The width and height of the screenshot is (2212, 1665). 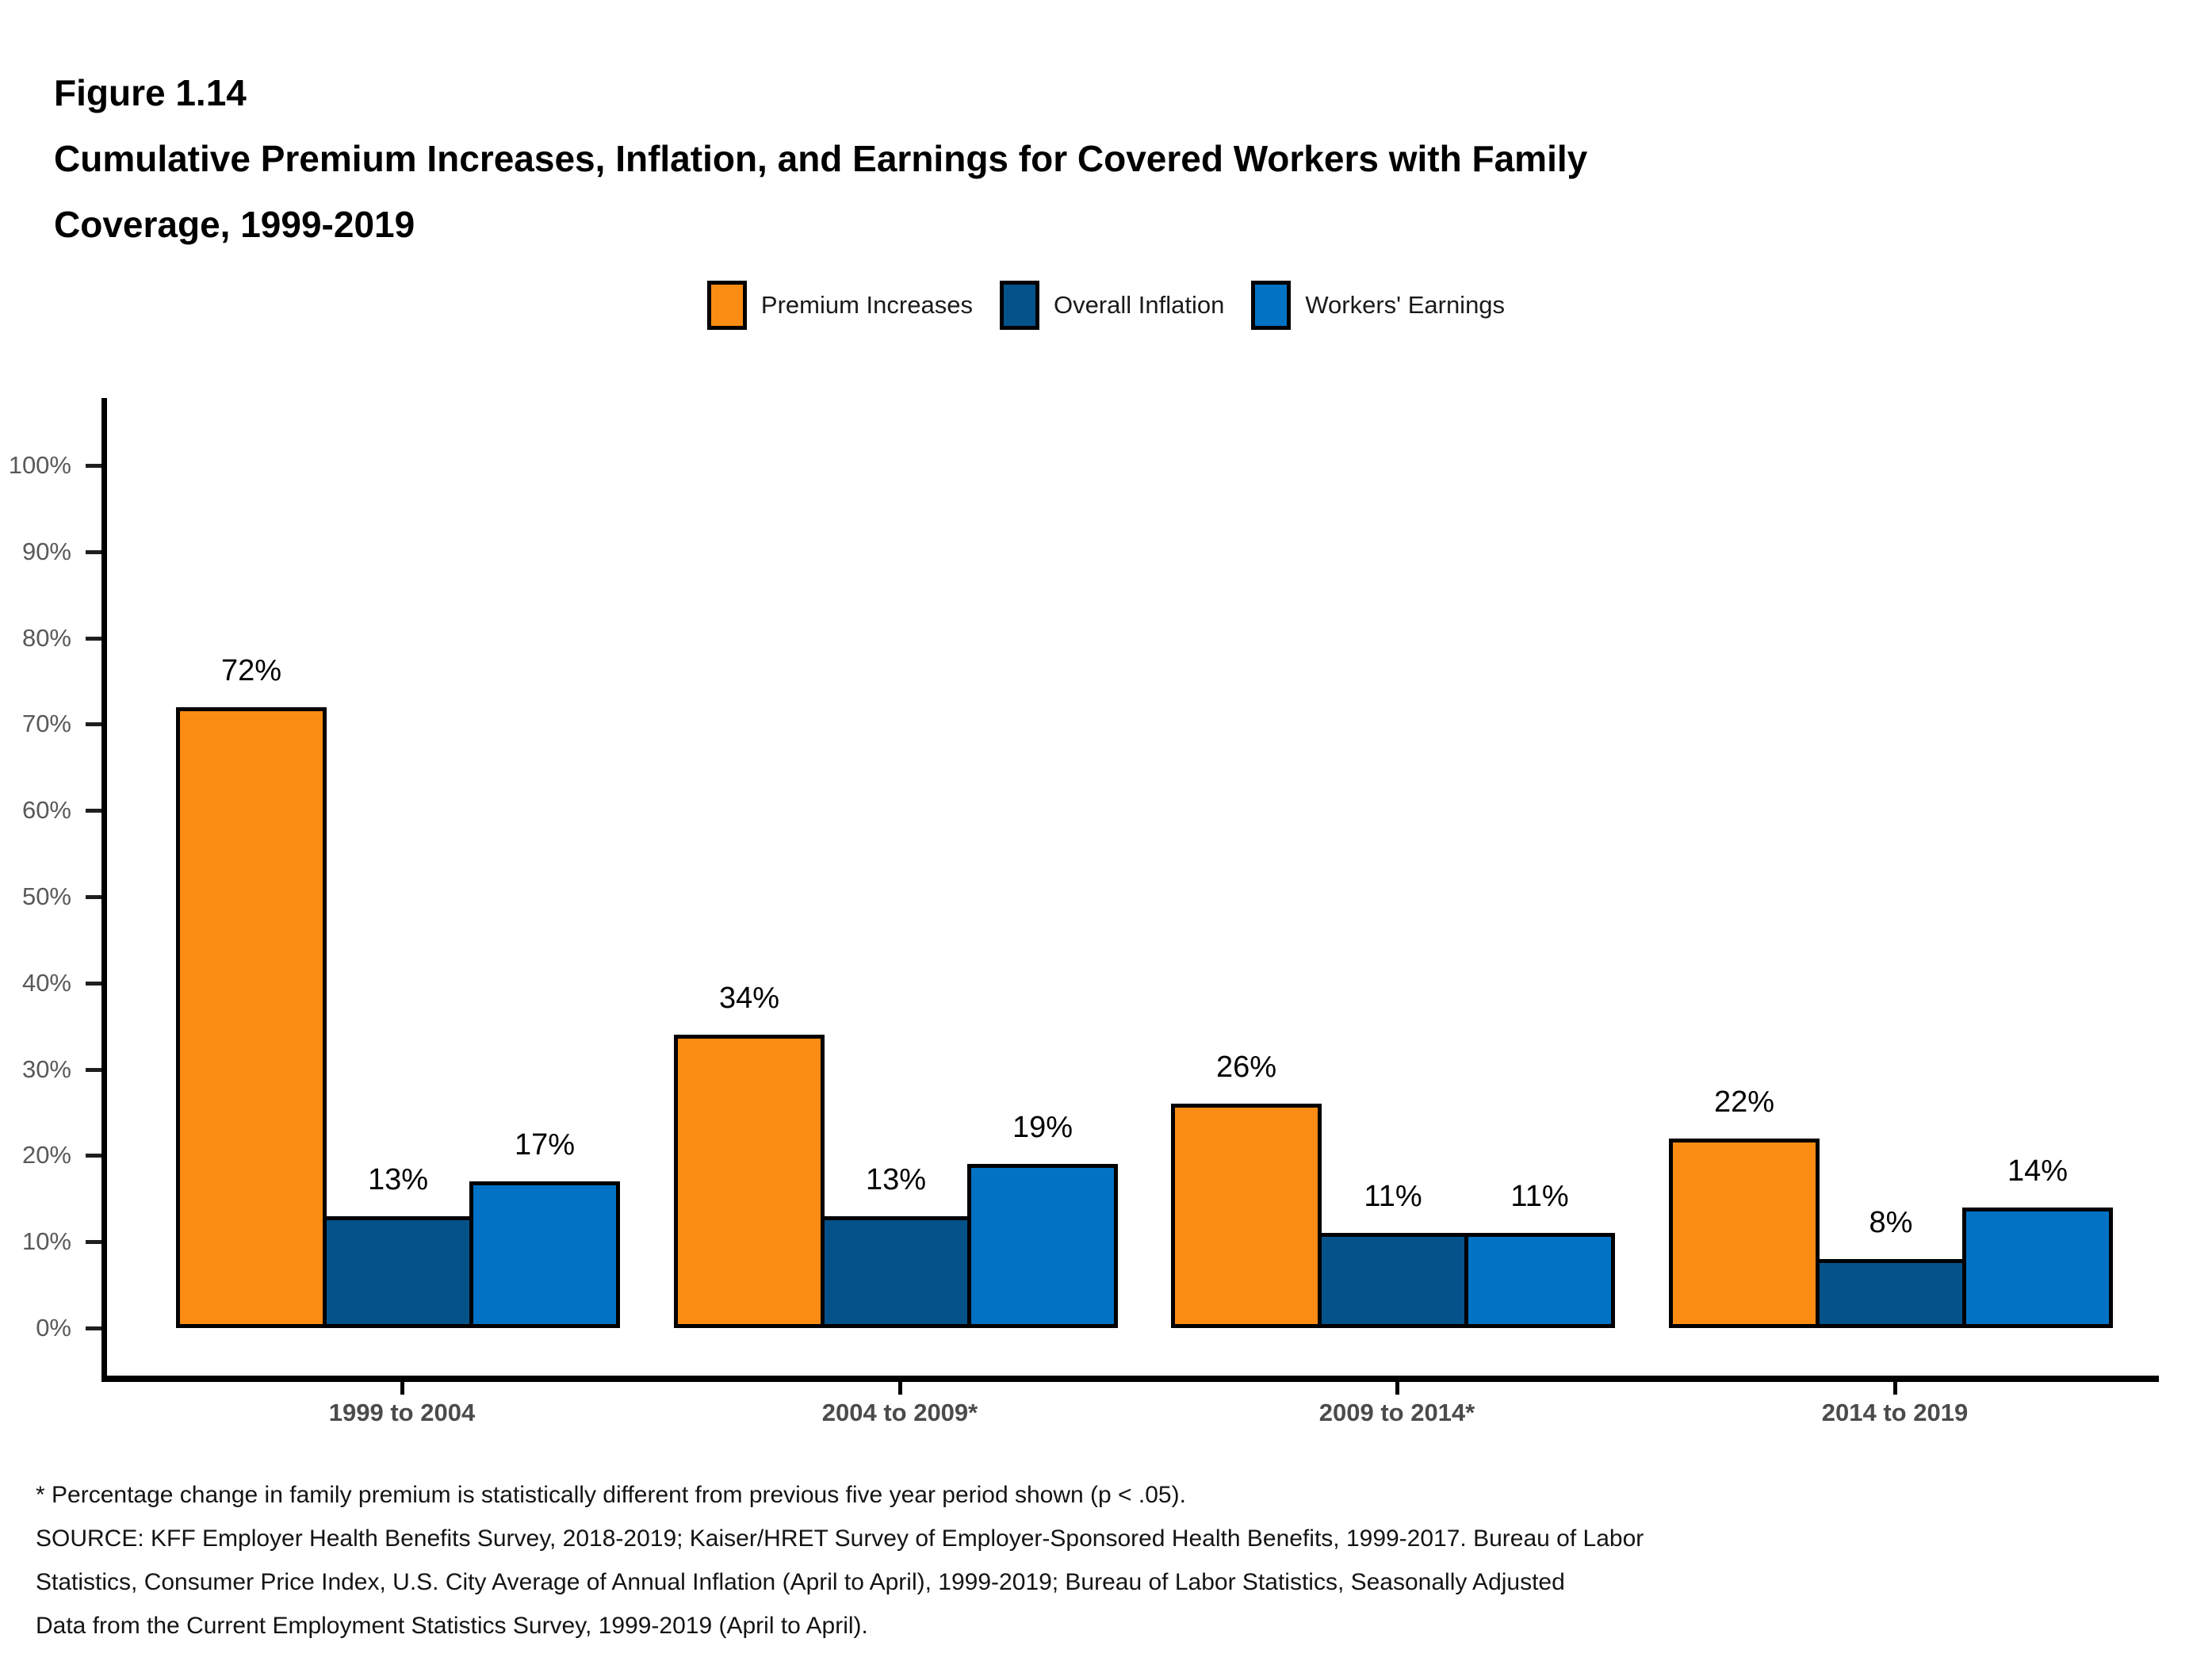 I want to click on bar-value-label: 22%, so click(x=1744, y=1102).